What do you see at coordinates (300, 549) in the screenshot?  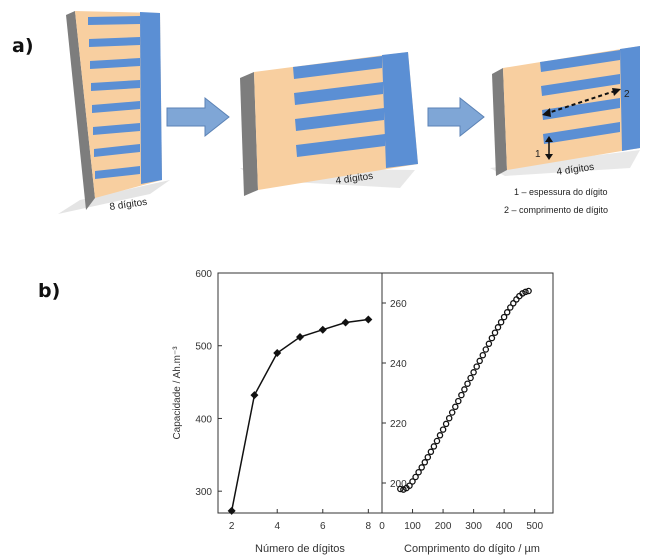 I see `x-axis-title: Número de dígitos` at bounding box center [300, 549].